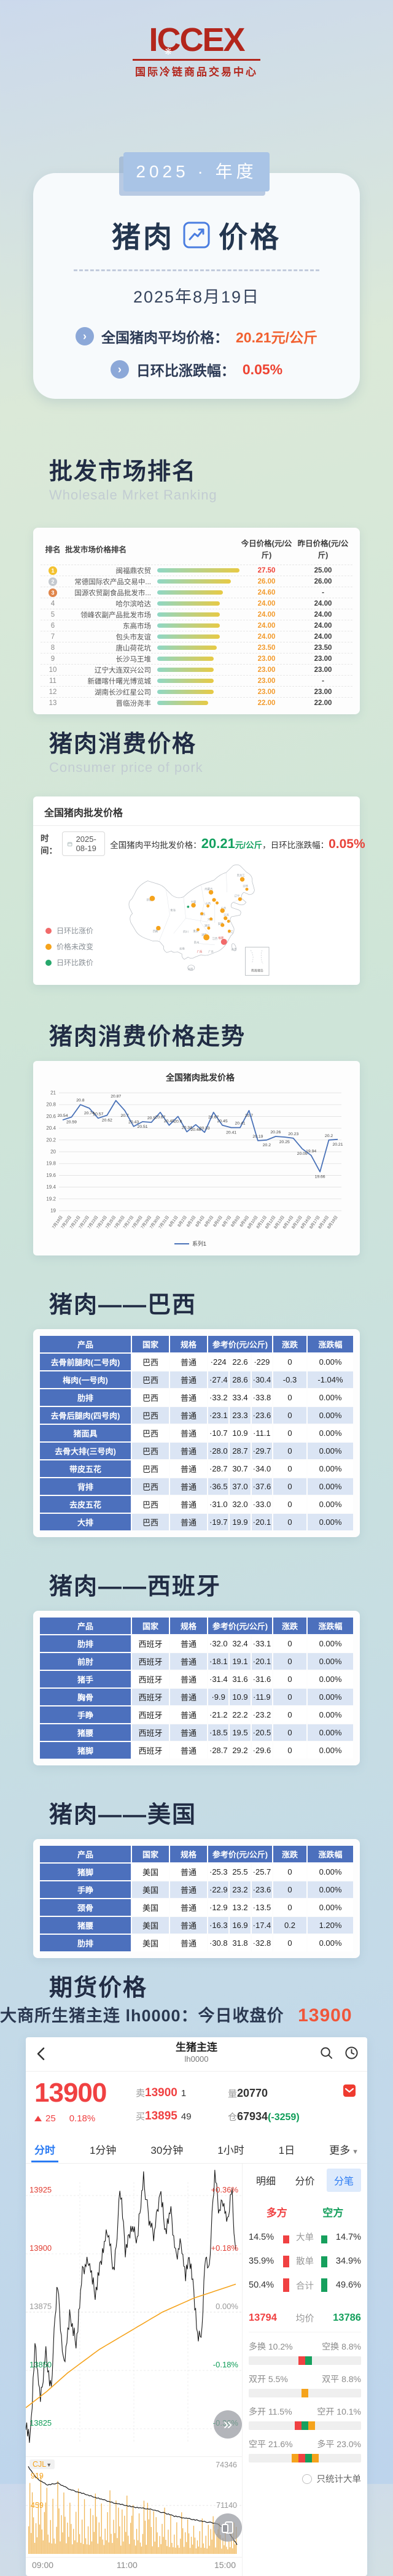  Describe the element at coordinates (178, 1121) in the screenshot. I see `svg-text: 20.6` at that location.